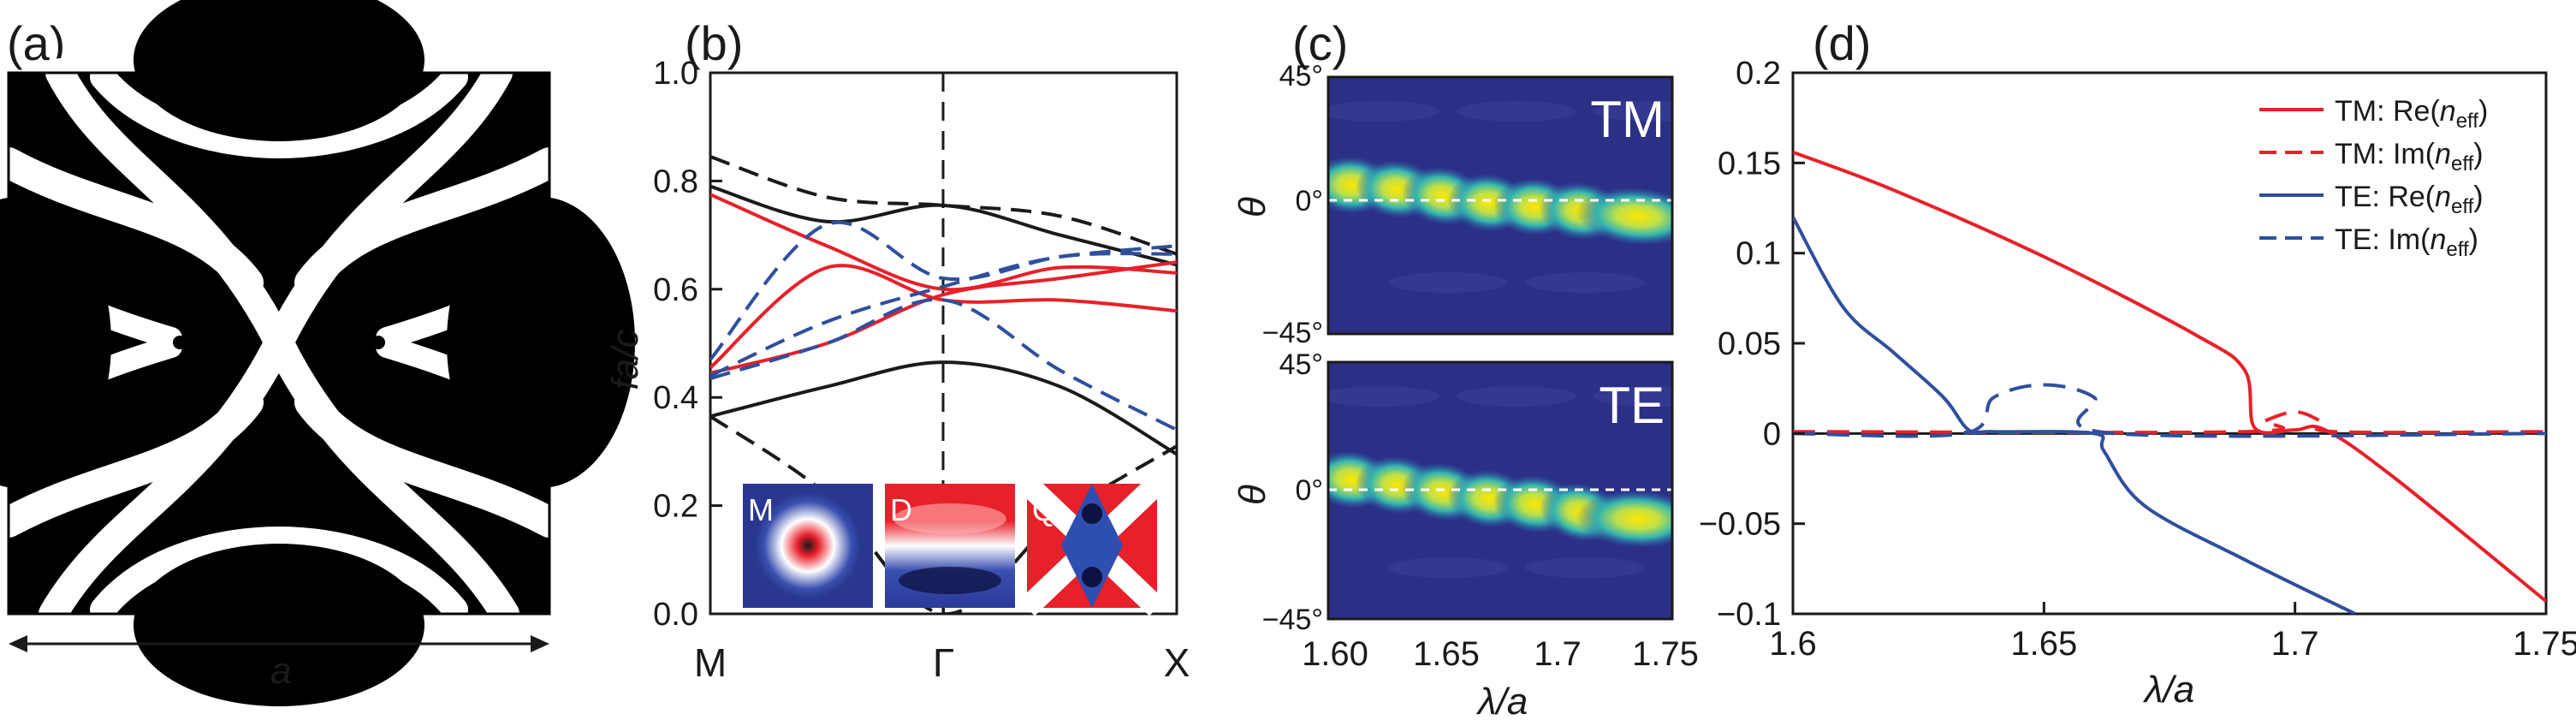 This screenshot has width=2576, height=726. Describe the element at coordinates (1309, 201) in the screenshot. I see `heat-ytick-TM-mid: 0°` at that location.